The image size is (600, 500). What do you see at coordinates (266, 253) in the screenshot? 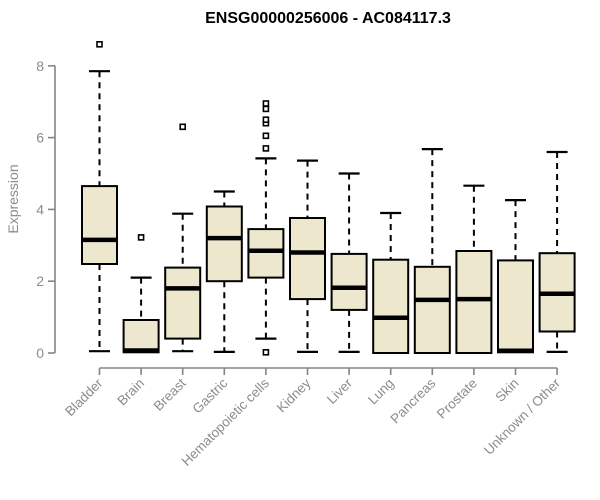
I see `box-hematopoietic-cells` at bounding box center [266, 253].